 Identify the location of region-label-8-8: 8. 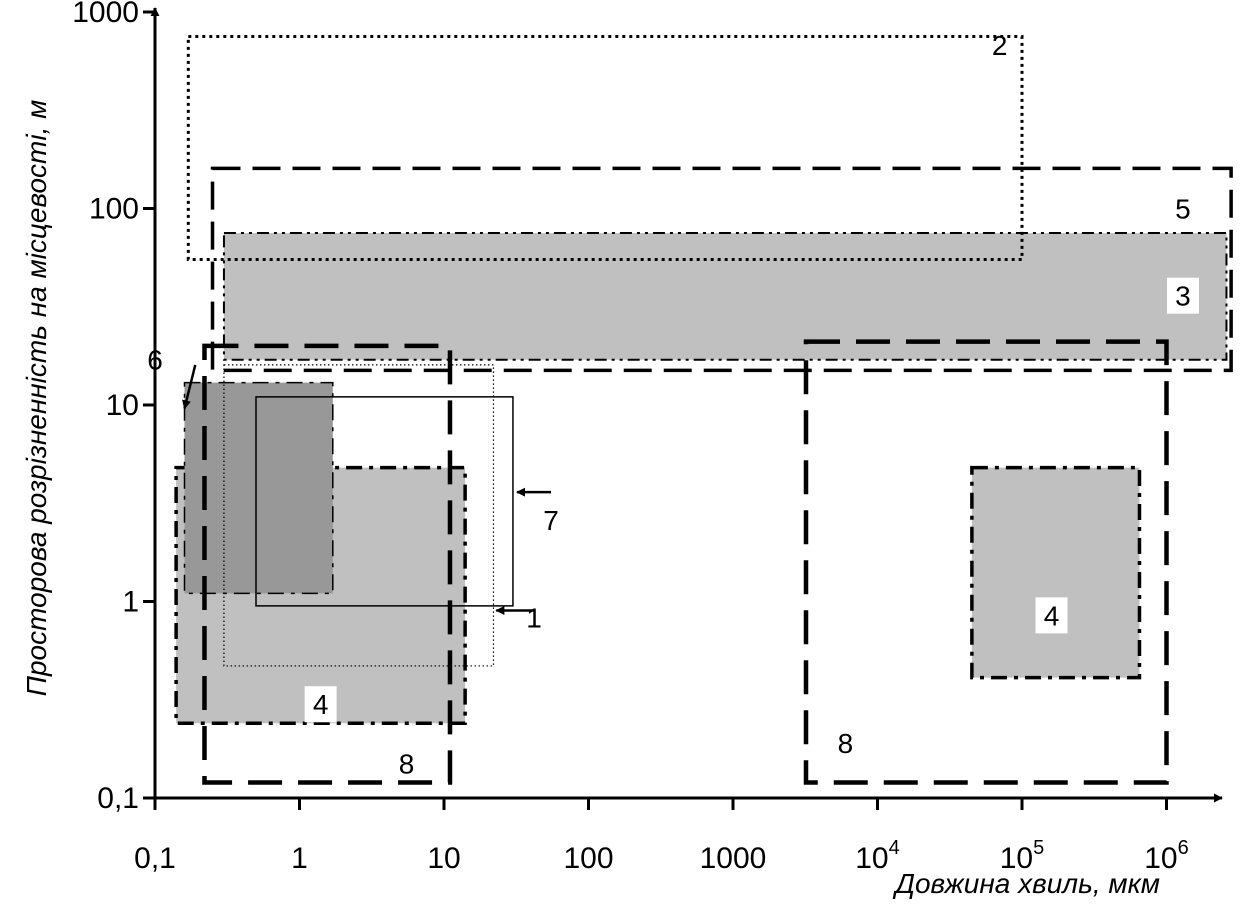
(407, 763).